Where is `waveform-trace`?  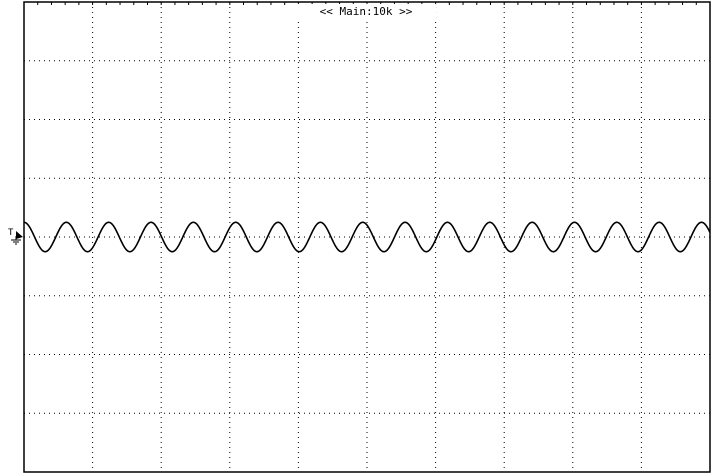
waveform-trace is located at coordinates (367, 237).